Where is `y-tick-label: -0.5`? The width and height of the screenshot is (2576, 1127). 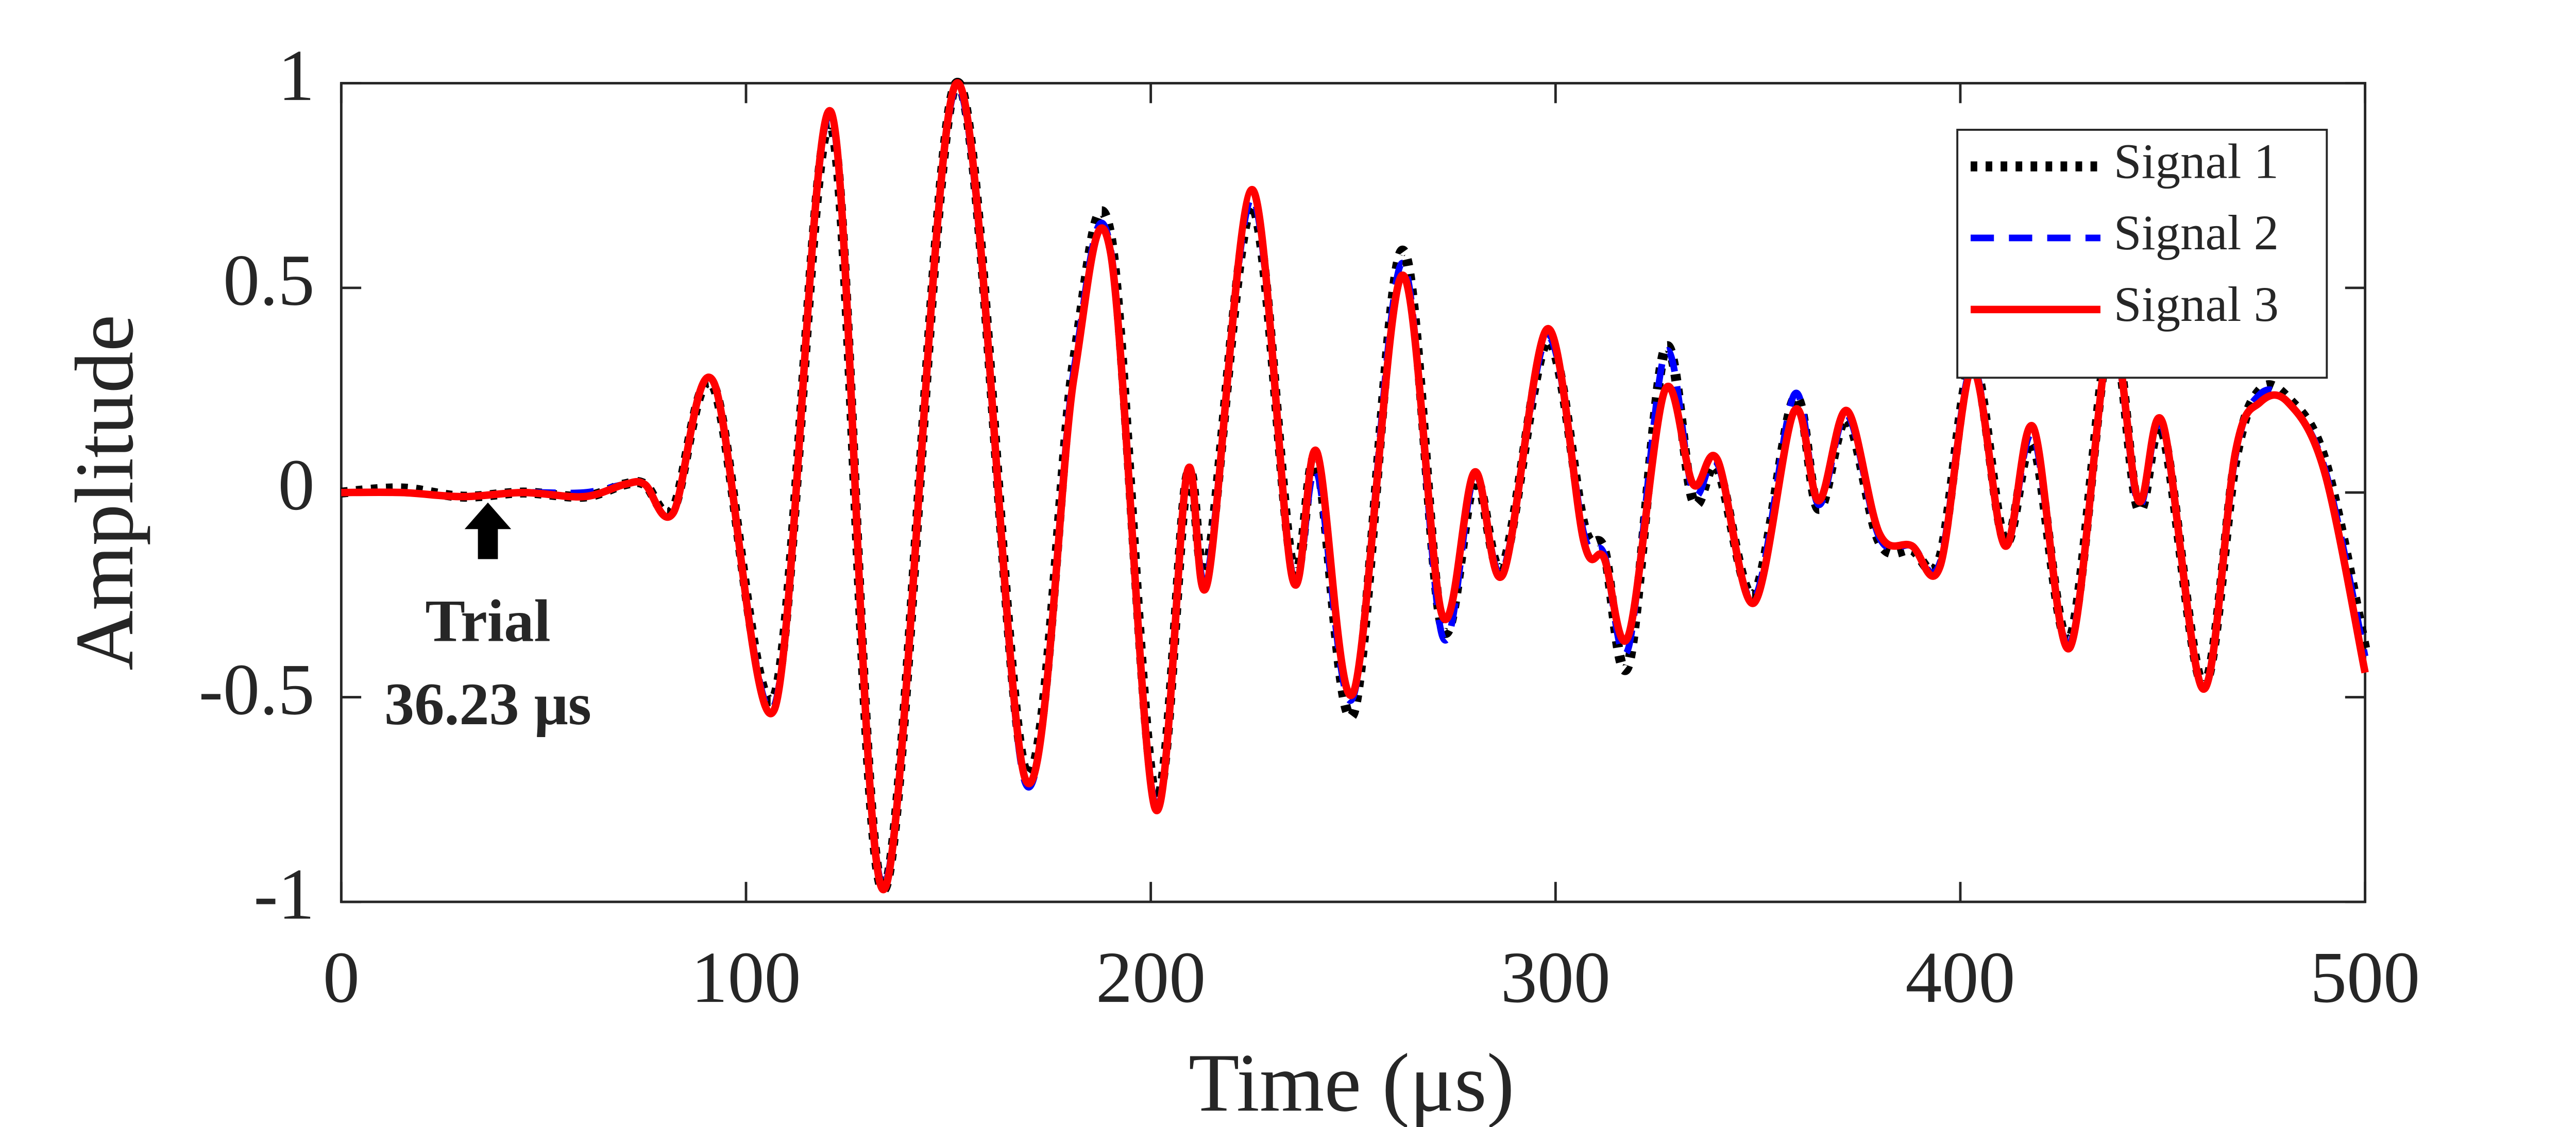
y-tick-label: -0.5 is located at coordinates (257, 689).